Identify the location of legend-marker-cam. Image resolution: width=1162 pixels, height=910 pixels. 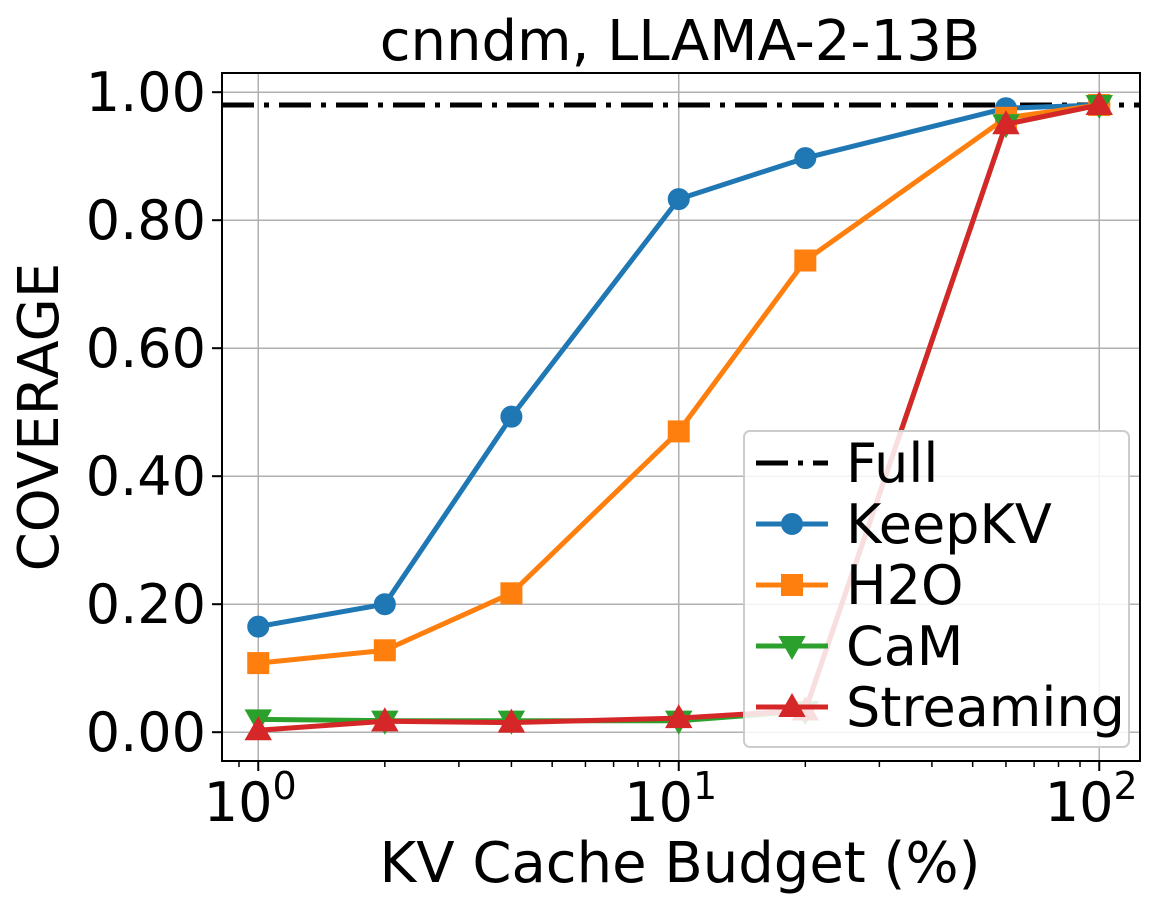
(792, 648).